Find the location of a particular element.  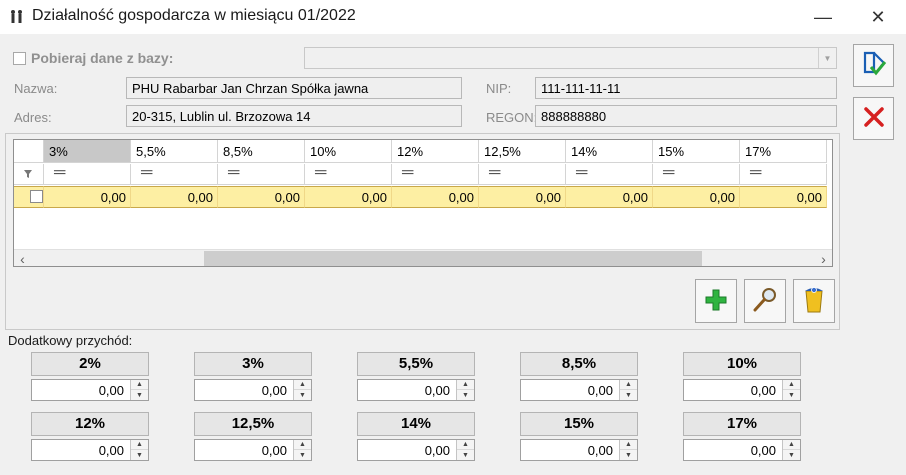

name-field: PHU Rabarbar Jan Chrzan Spółka jawna is located at coordinates (294, 88).